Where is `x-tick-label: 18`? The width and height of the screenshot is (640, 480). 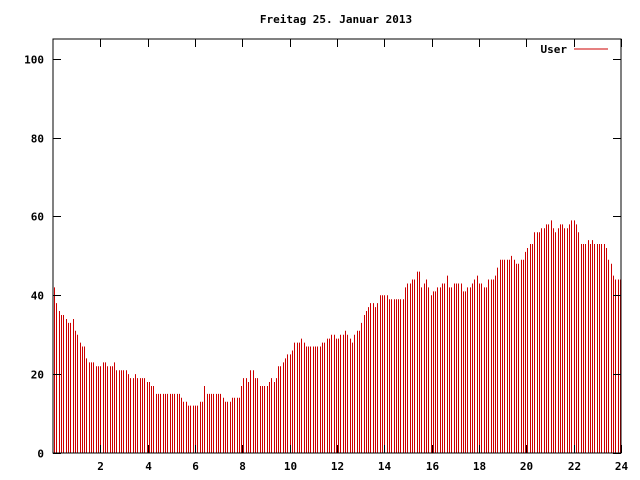
x-tick-label: 18 is located at coordinates (479, 466).